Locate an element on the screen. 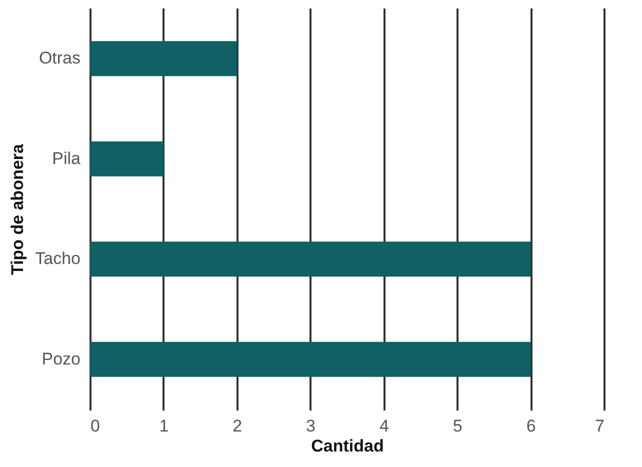  y-tick-label: Pozo is located at coordinates (61, 358).